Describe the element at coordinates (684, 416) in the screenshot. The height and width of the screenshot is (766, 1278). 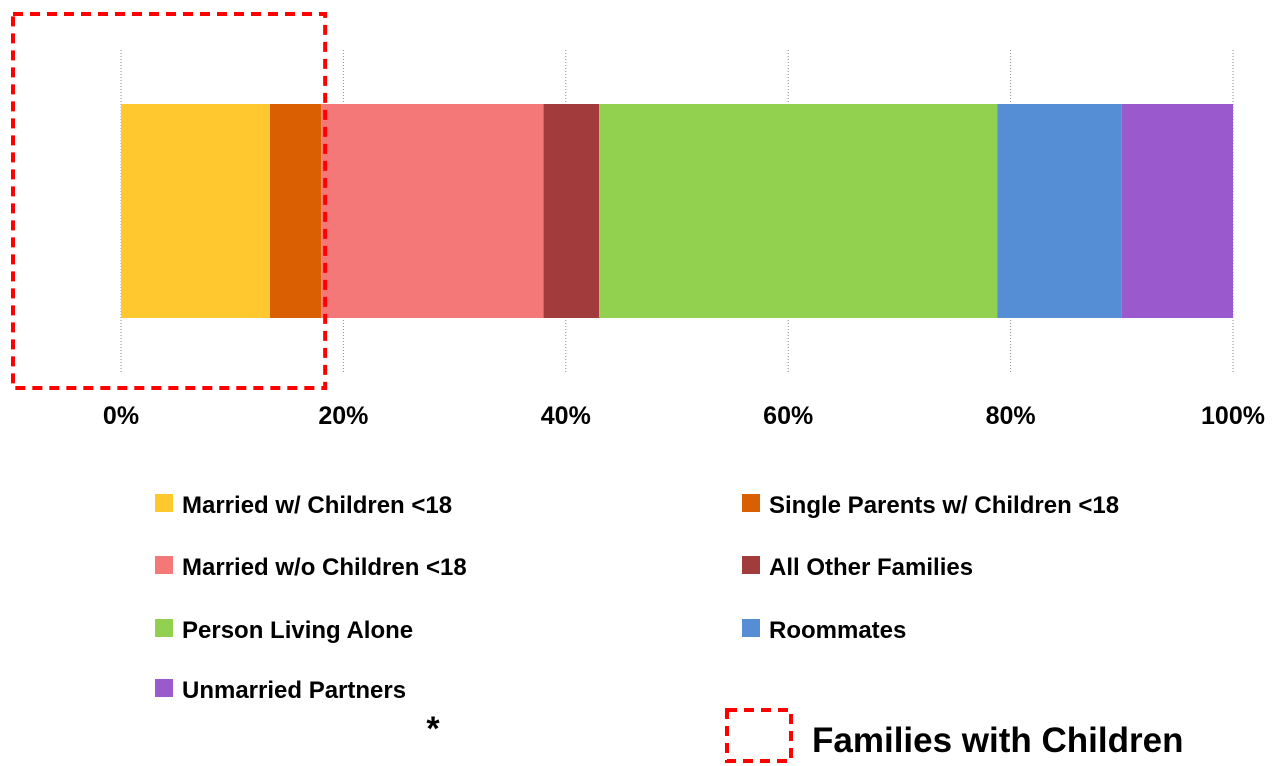
I see `x-axis-tick-labels: 0% 20% 40% 60% 80% 100%` at that location.